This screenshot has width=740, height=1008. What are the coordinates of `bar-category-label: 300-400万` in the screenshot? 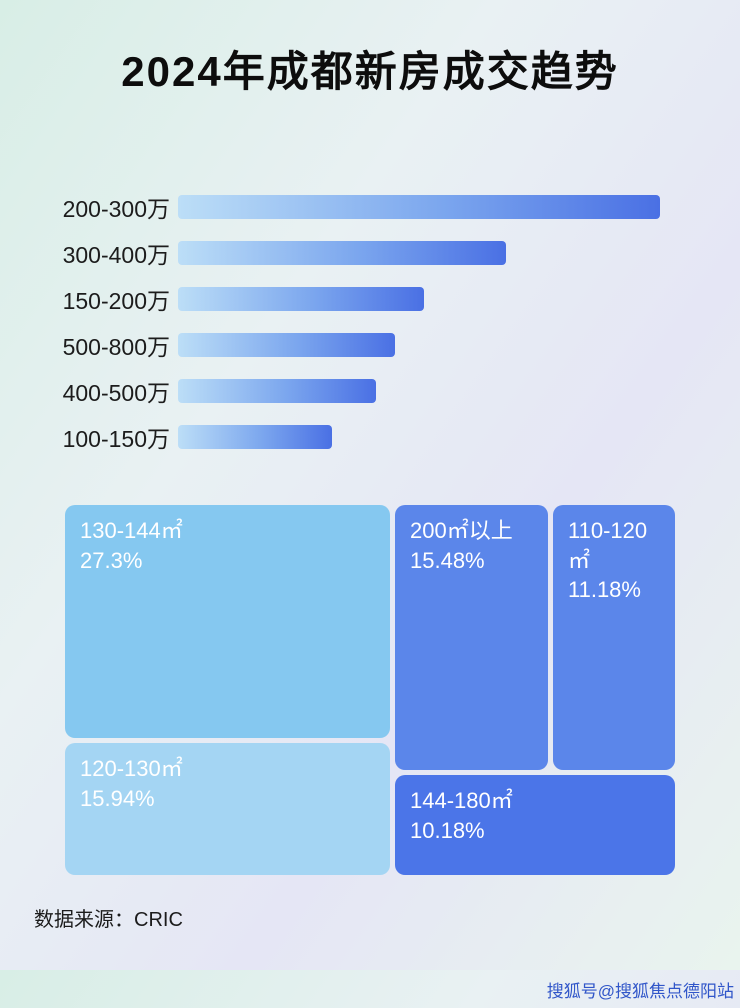 It's located at (116, 255).